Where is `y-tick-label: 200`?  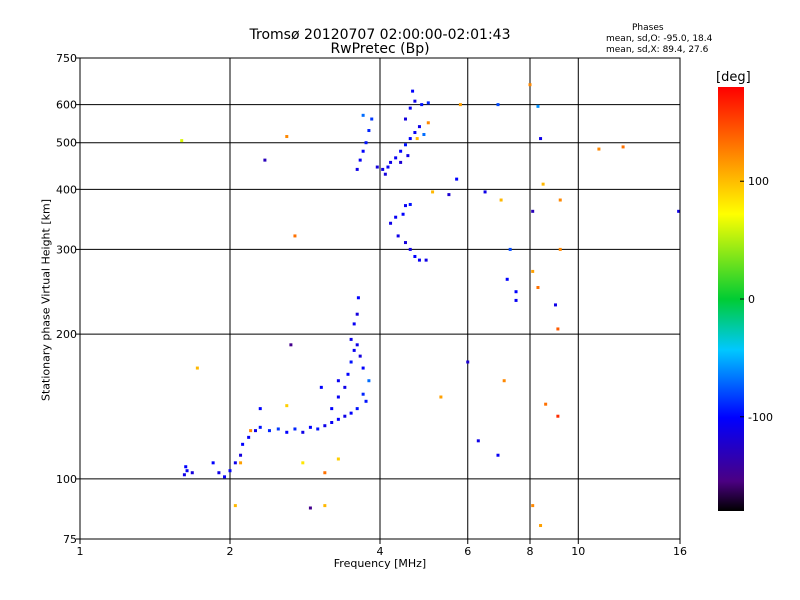
y-tick-label: 200 is located at coordinates (66, 334).